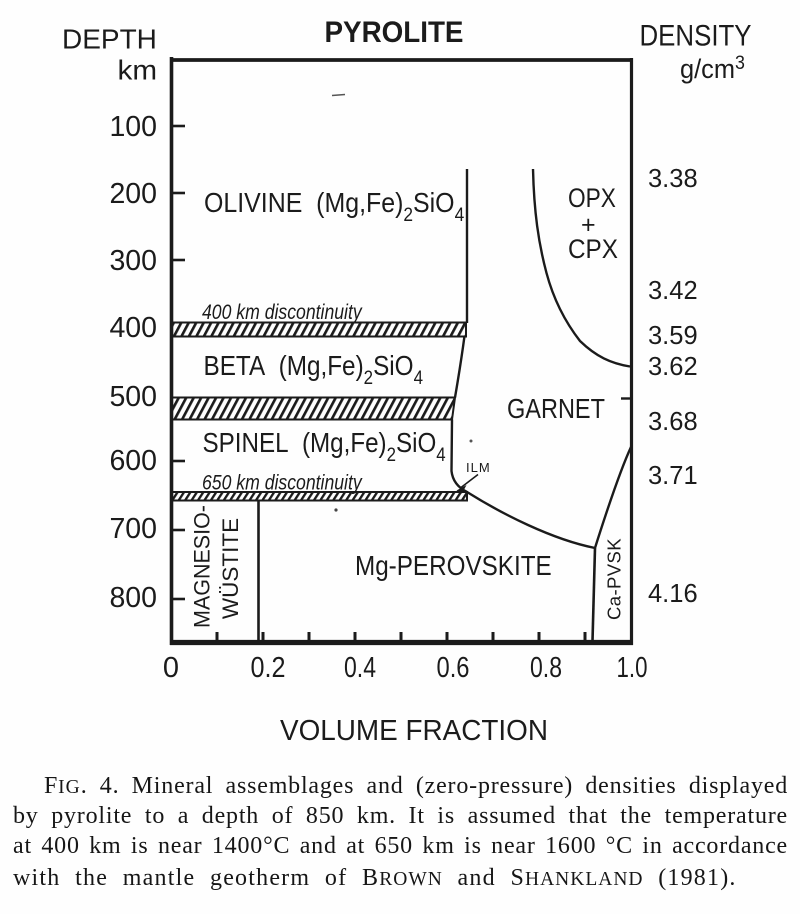  Describe the element at coordinates (133, 127) in the screenshot. I see `svg-text: 100` at that location.